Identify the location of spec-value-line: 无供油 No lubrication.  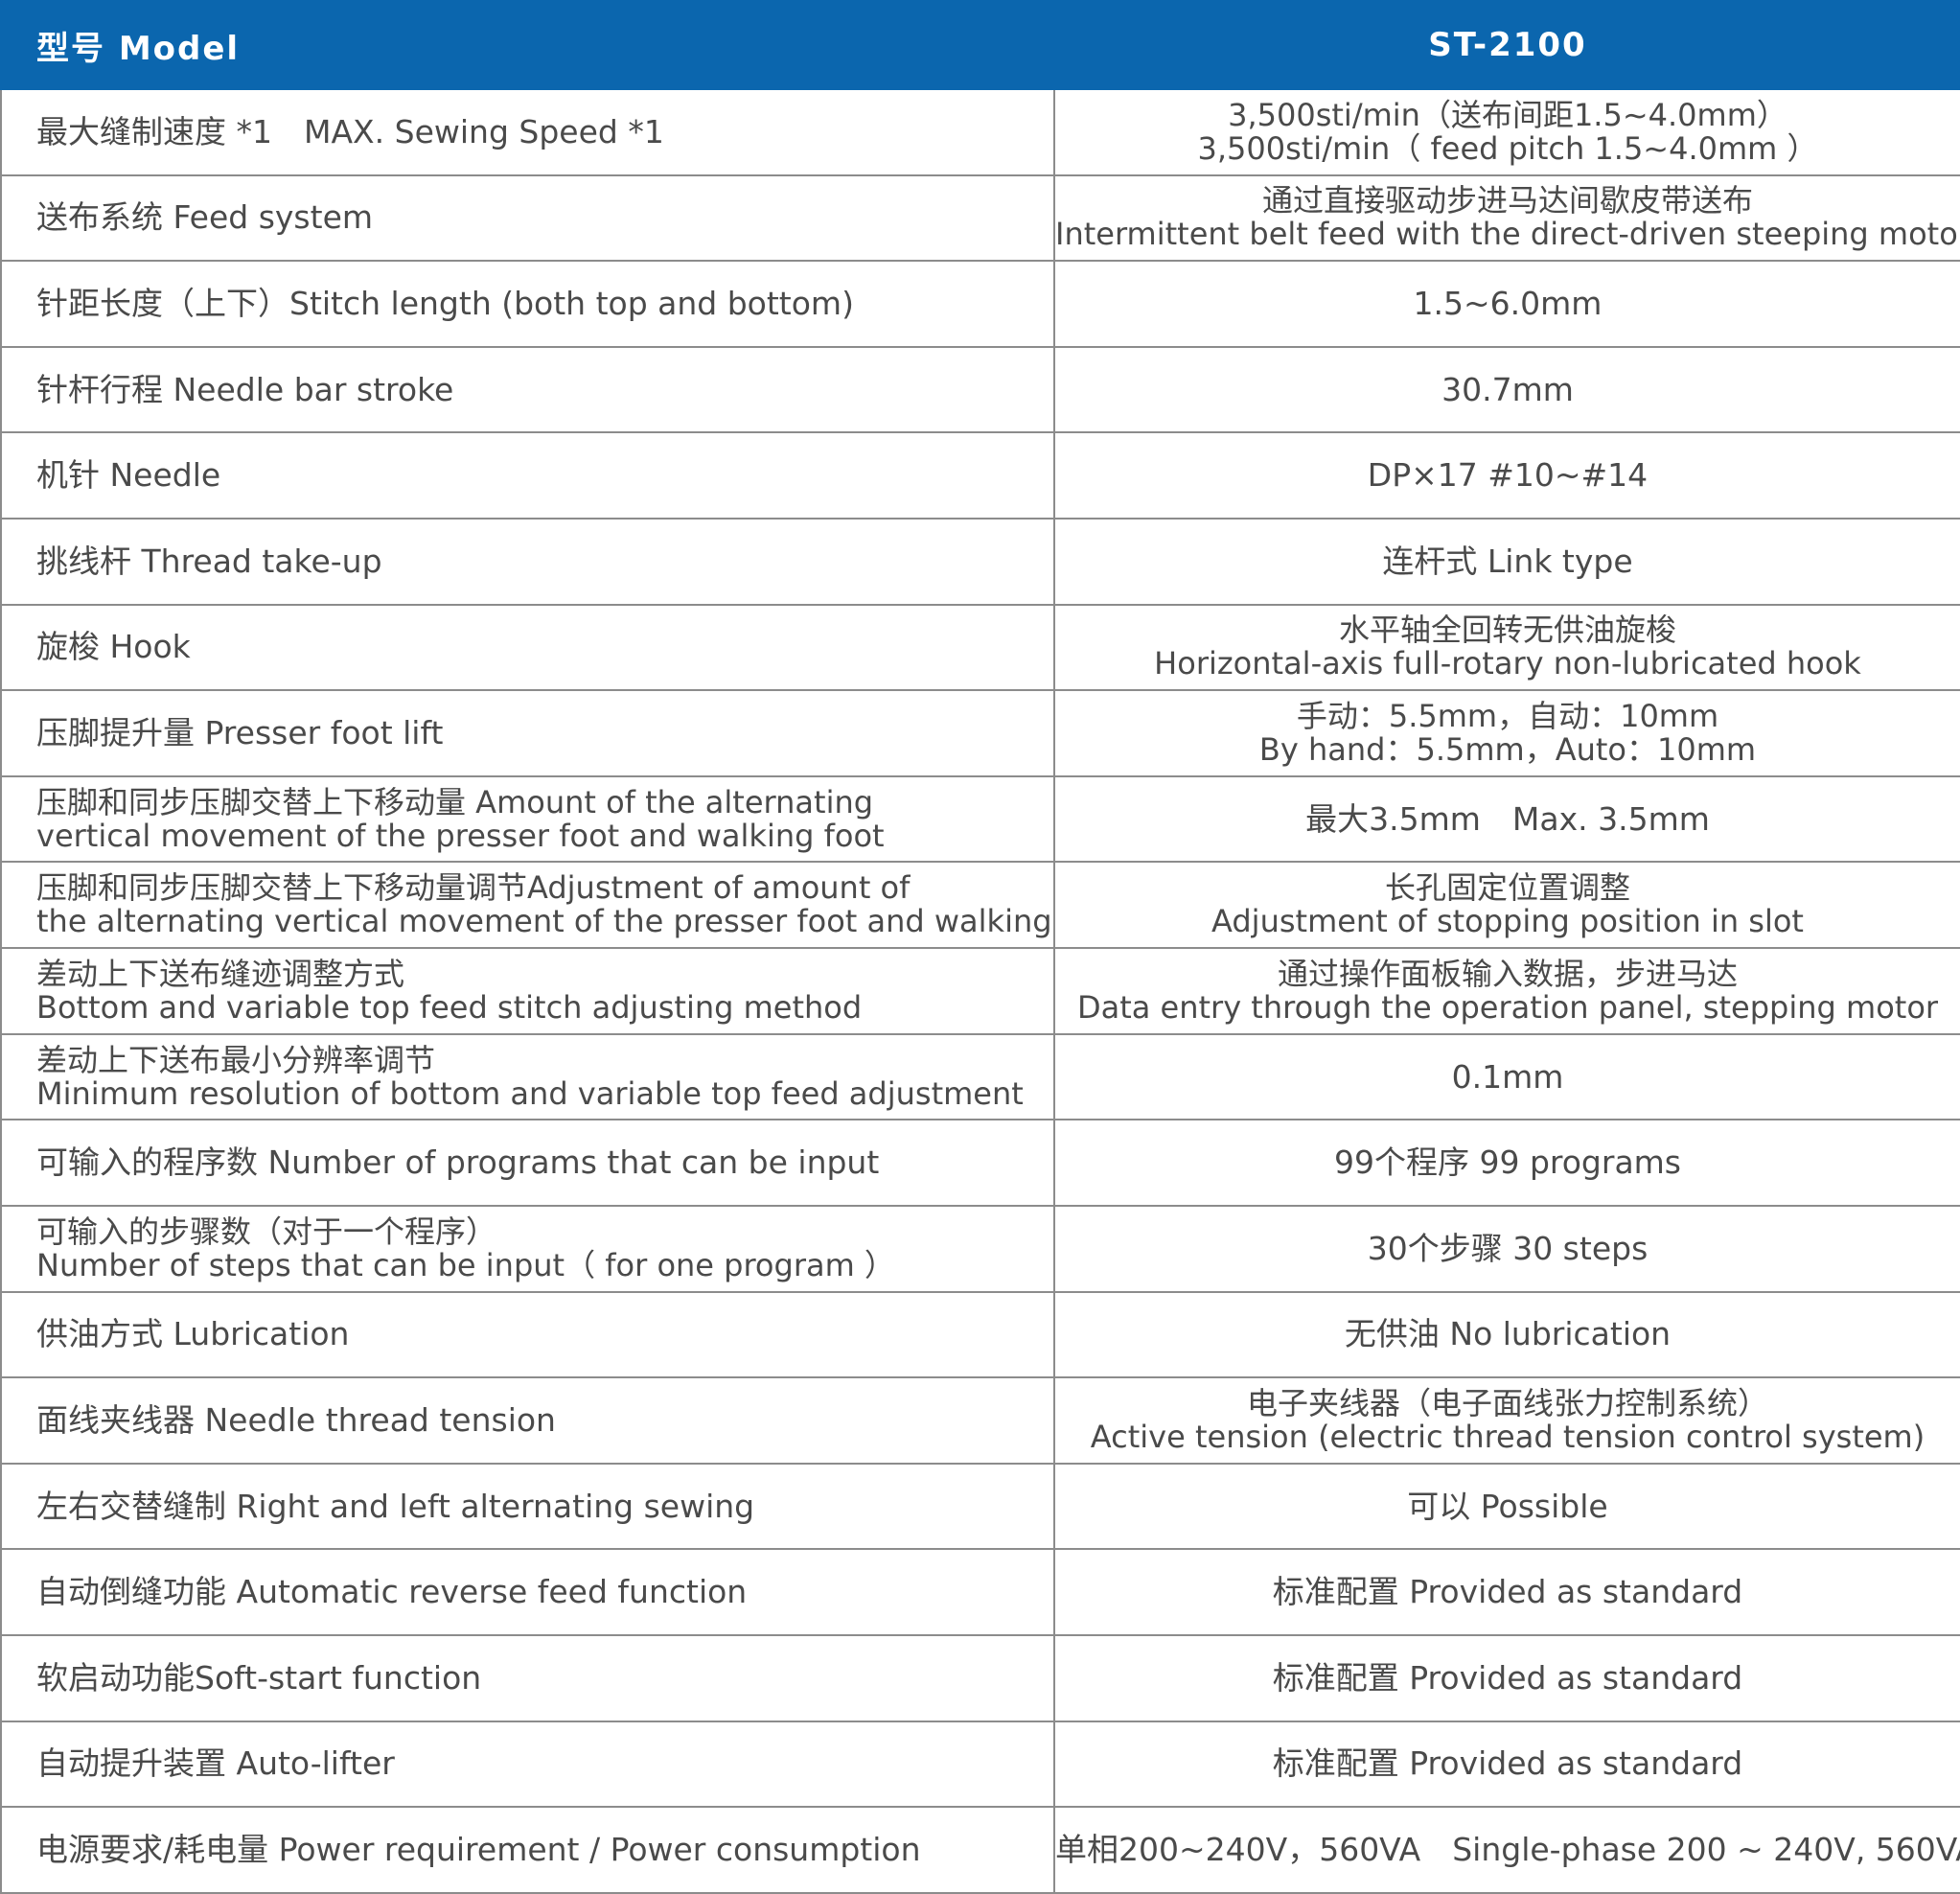
(1508, 1334).